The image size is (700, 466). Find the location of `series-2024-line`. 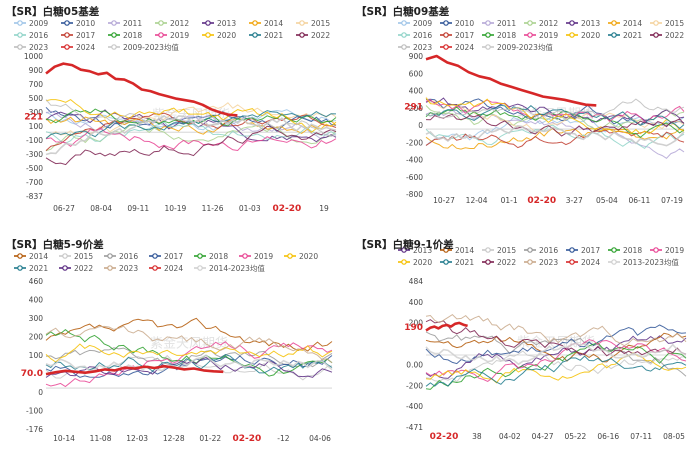

series-2024-line is located at coordinates (141, 89).